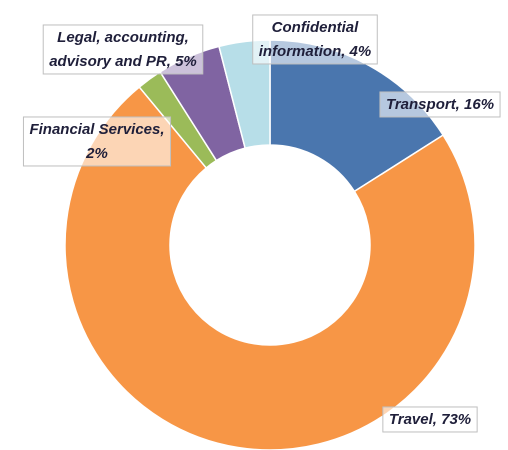 The height and width of the screenshot is (450, 508). I want to click on slice, so click(244, 94).